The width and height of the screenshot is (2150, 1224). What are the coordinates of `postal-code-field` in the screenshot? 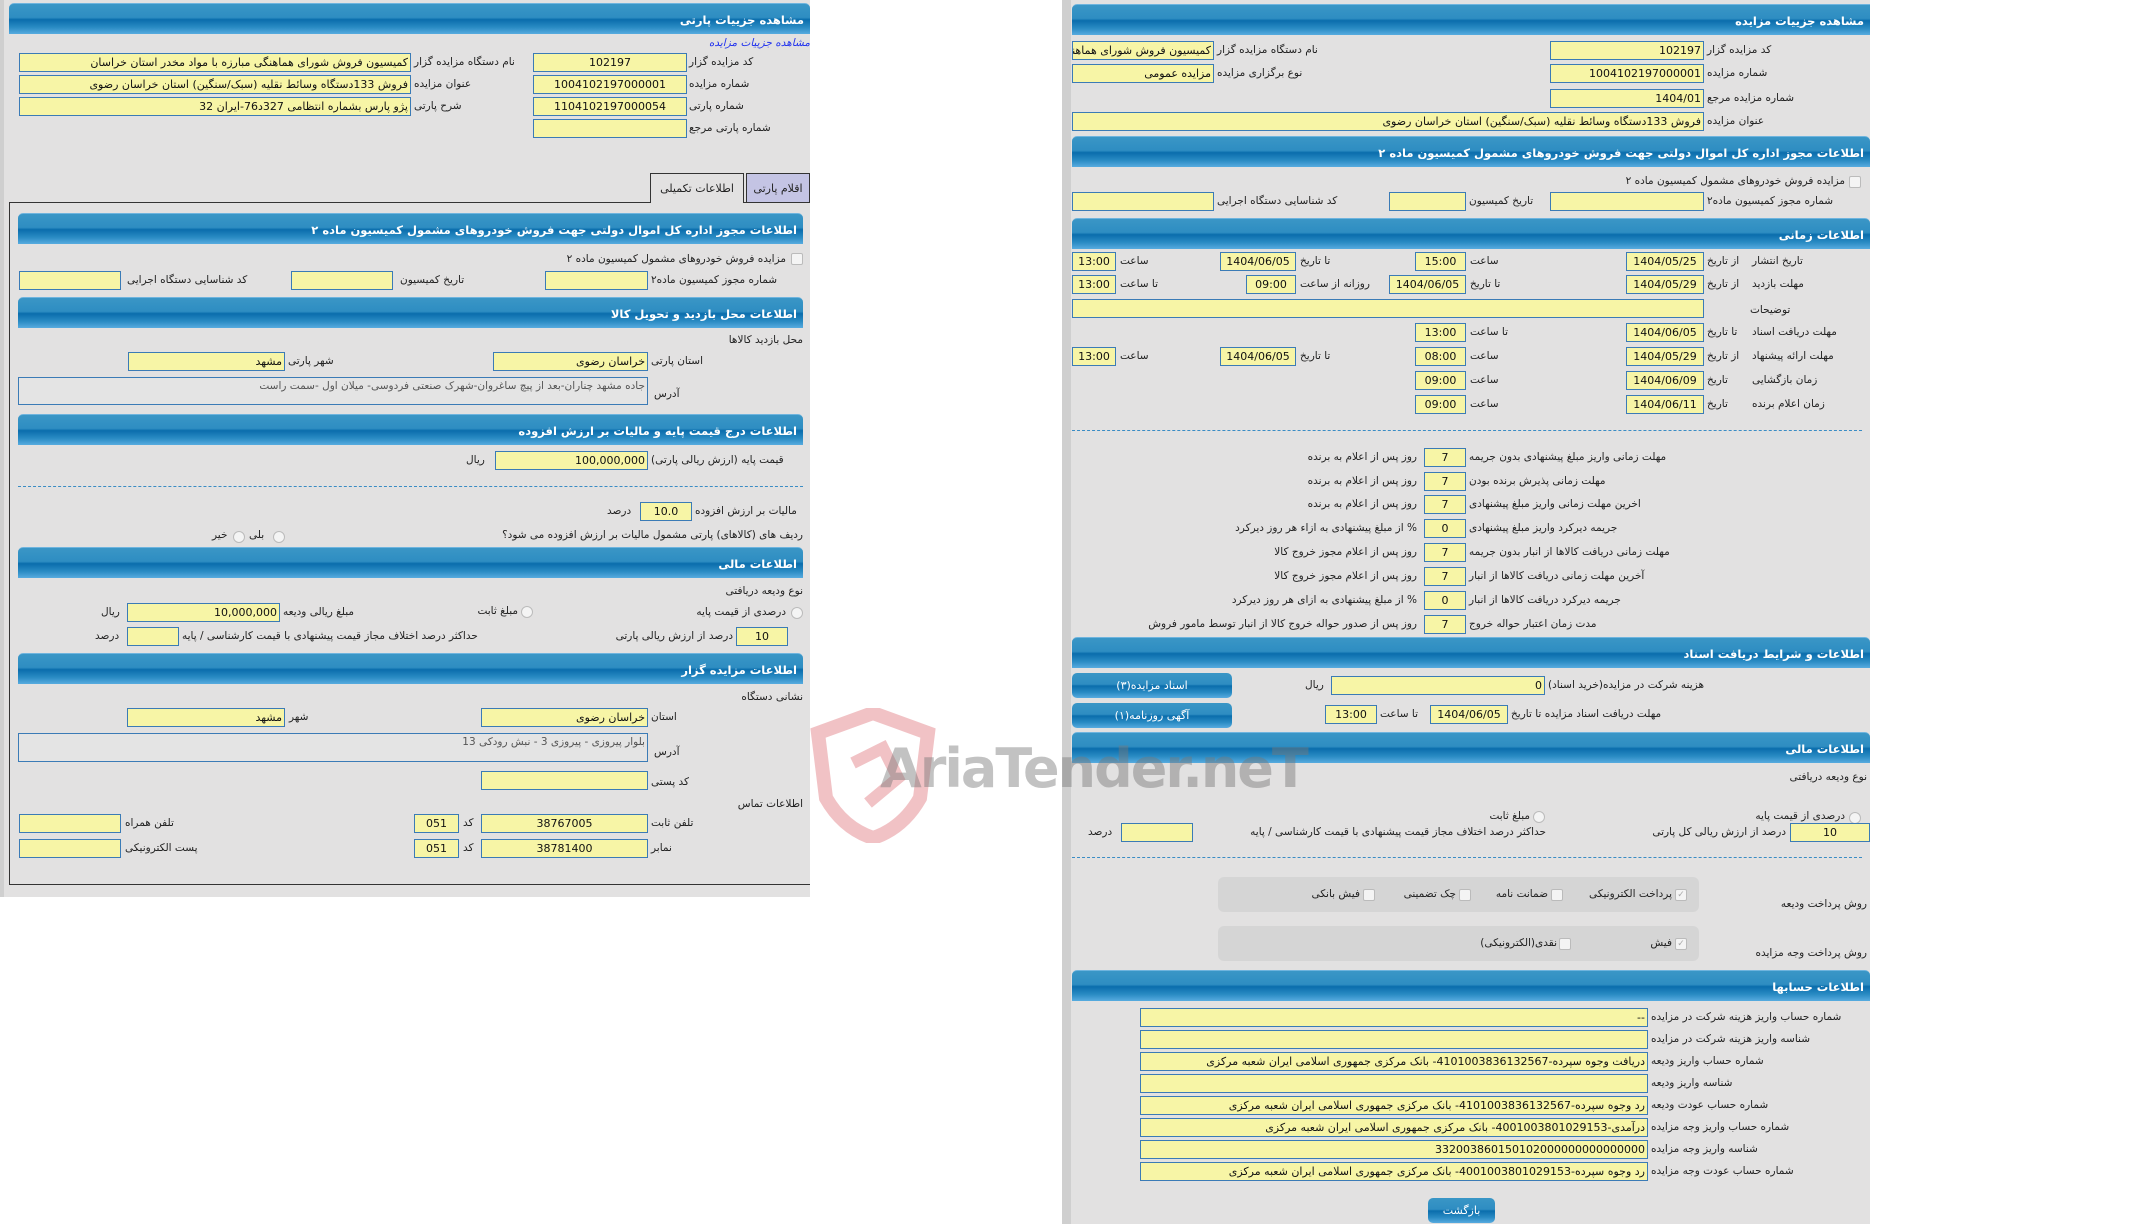 It's located at (564, 780).